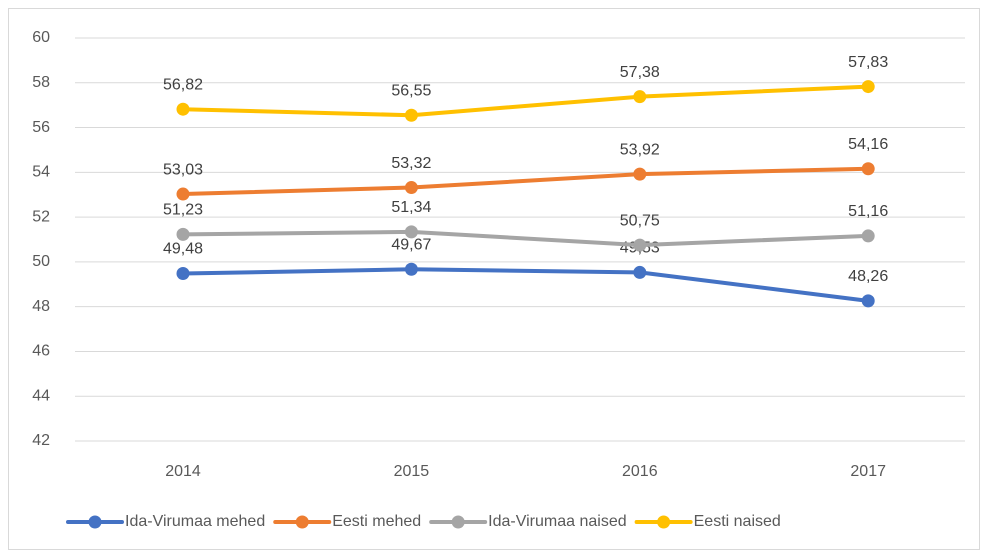 This screenshot has height=558, width=984. I want to click on y-tick-label: 52, so click(41, 216).